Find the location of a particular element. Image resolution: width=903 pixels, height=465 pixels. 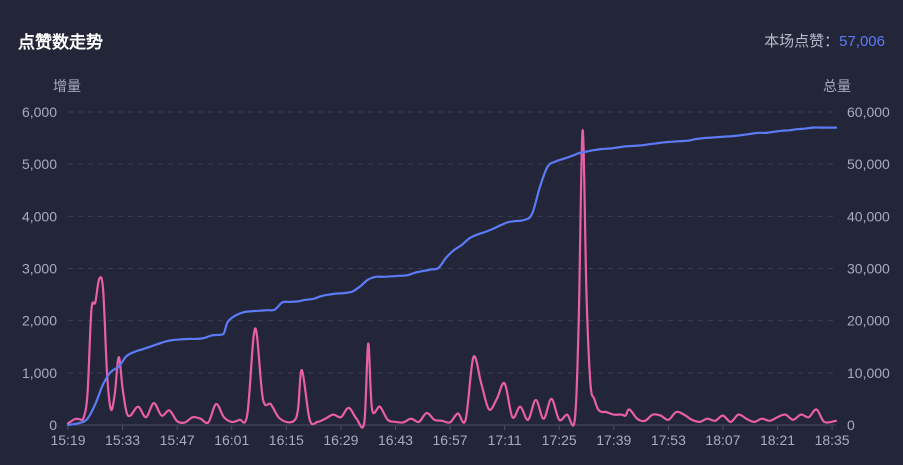

x-tick-label: 18:07 is located at coordinates (722, 440).